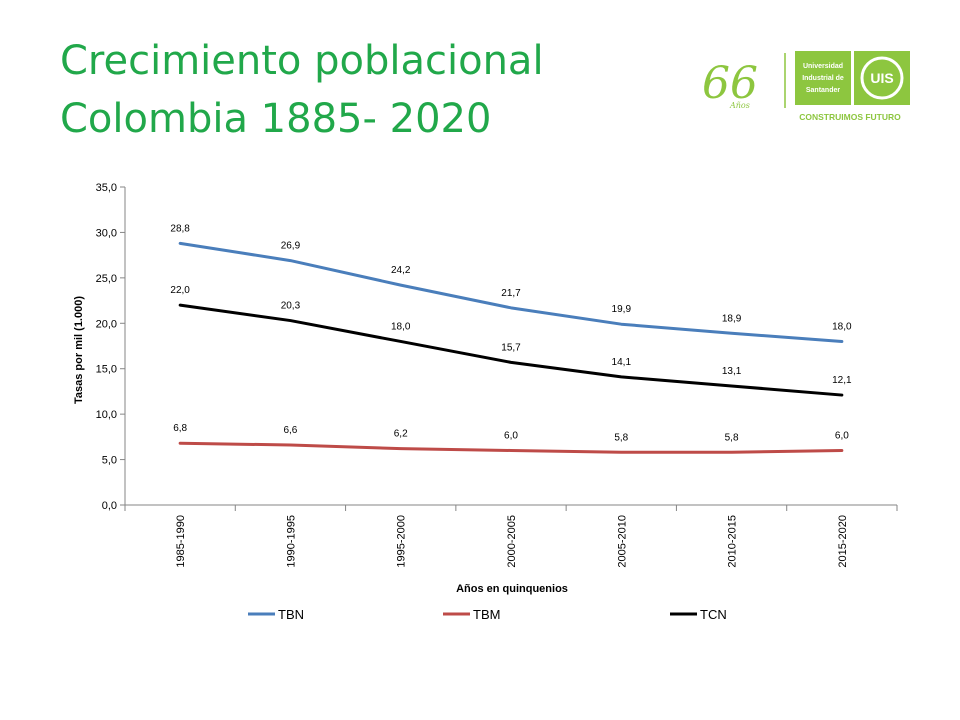  Describe the element at coordinates (106, 370) in the screenshot. I see `y-tick-label: 15,0` at that location.